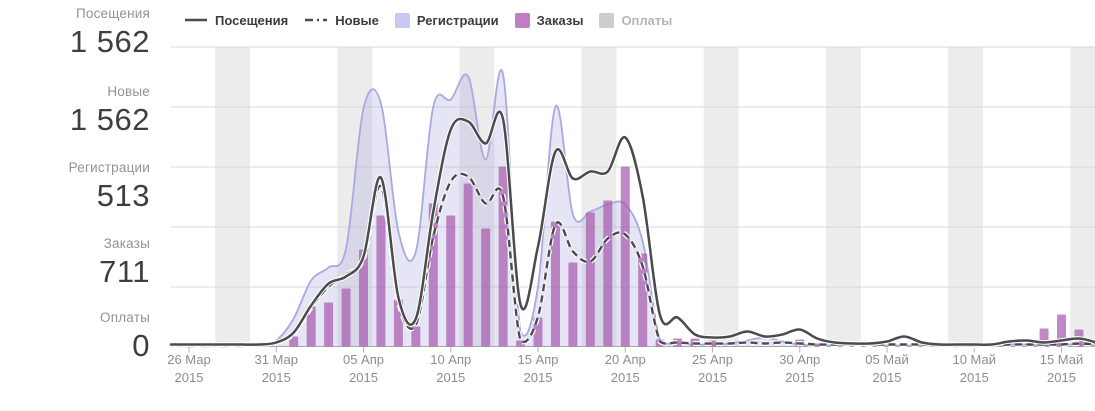 The width and height of the screenshot is (1095, 411). Describe the element at coordinates (112, 13) in the screenshot. I see `metric-label: Посещения` at that location.